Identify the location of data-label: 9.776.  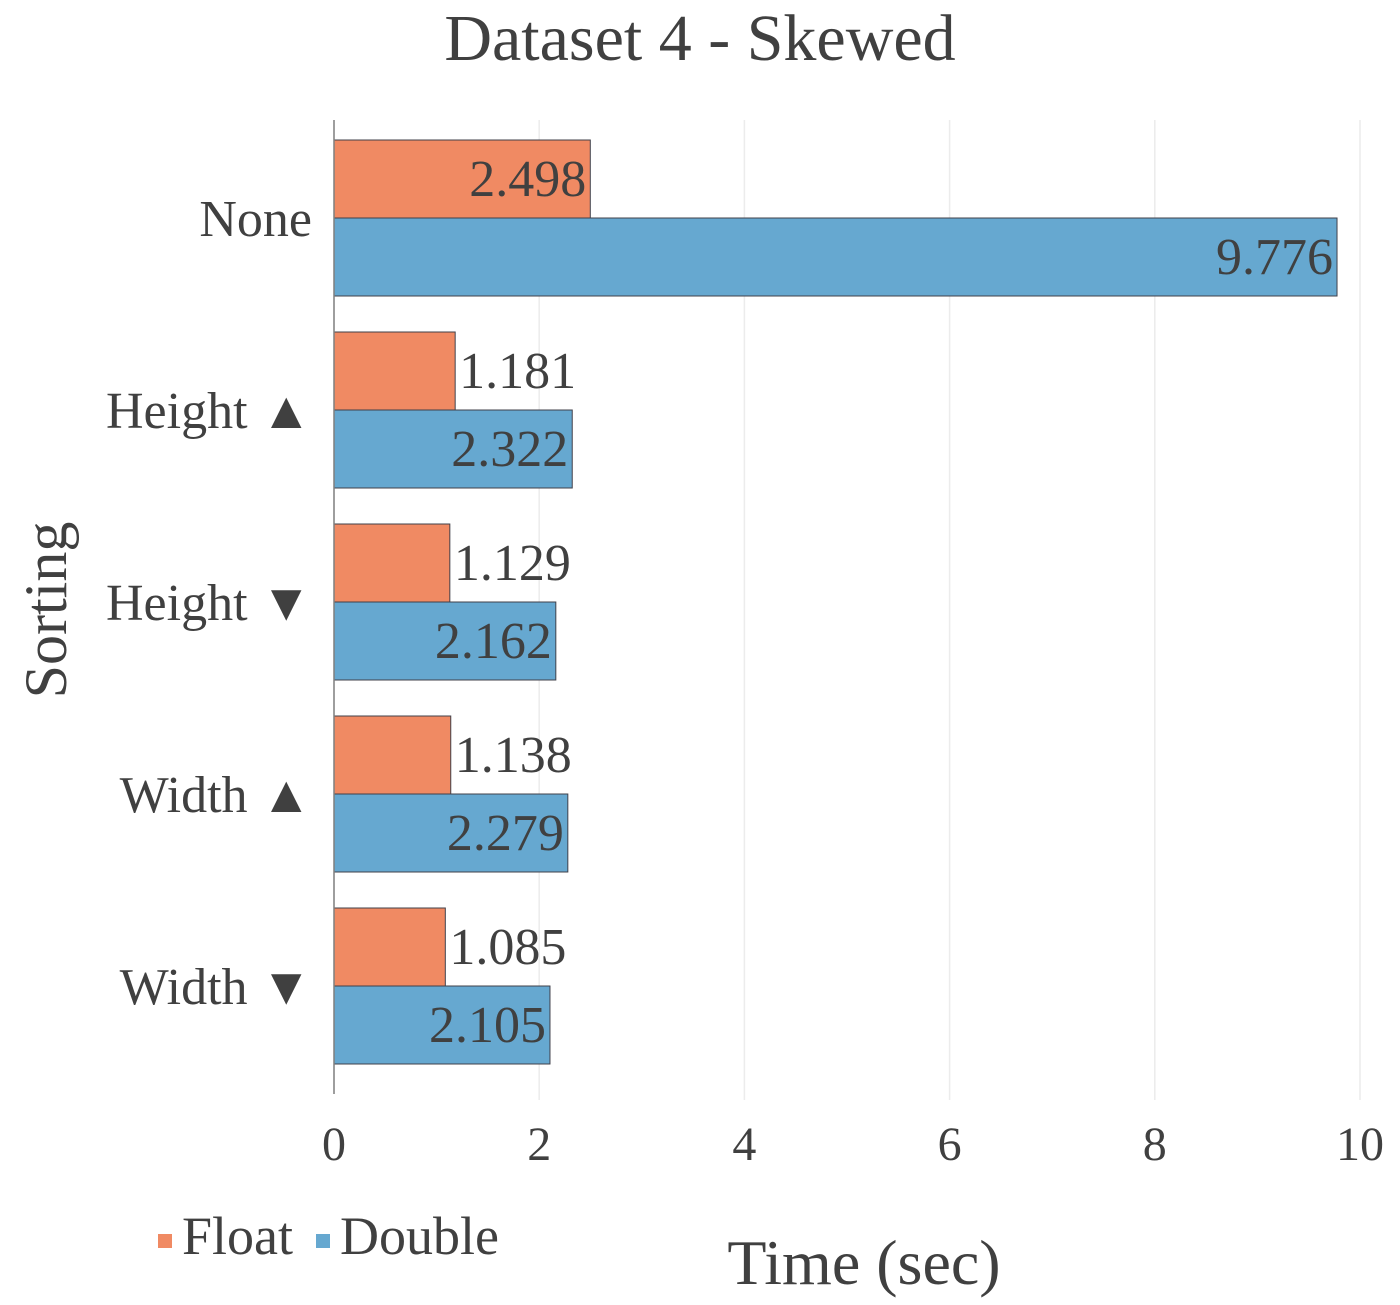
(1274, 257).